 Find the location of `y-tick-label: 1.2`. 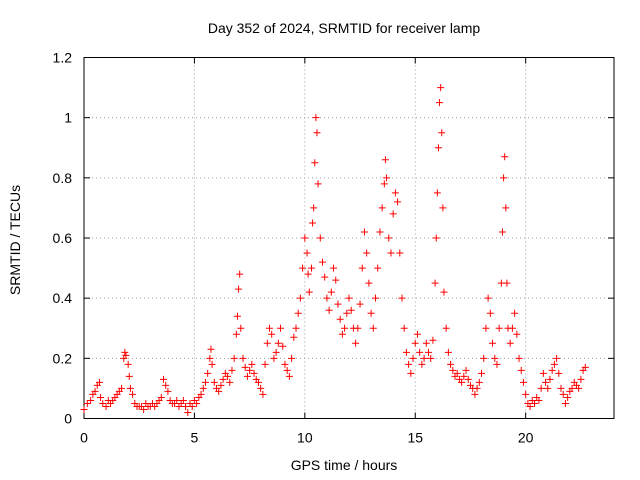

y-tick-label: 1.2 is located at coordinates (63, 58).